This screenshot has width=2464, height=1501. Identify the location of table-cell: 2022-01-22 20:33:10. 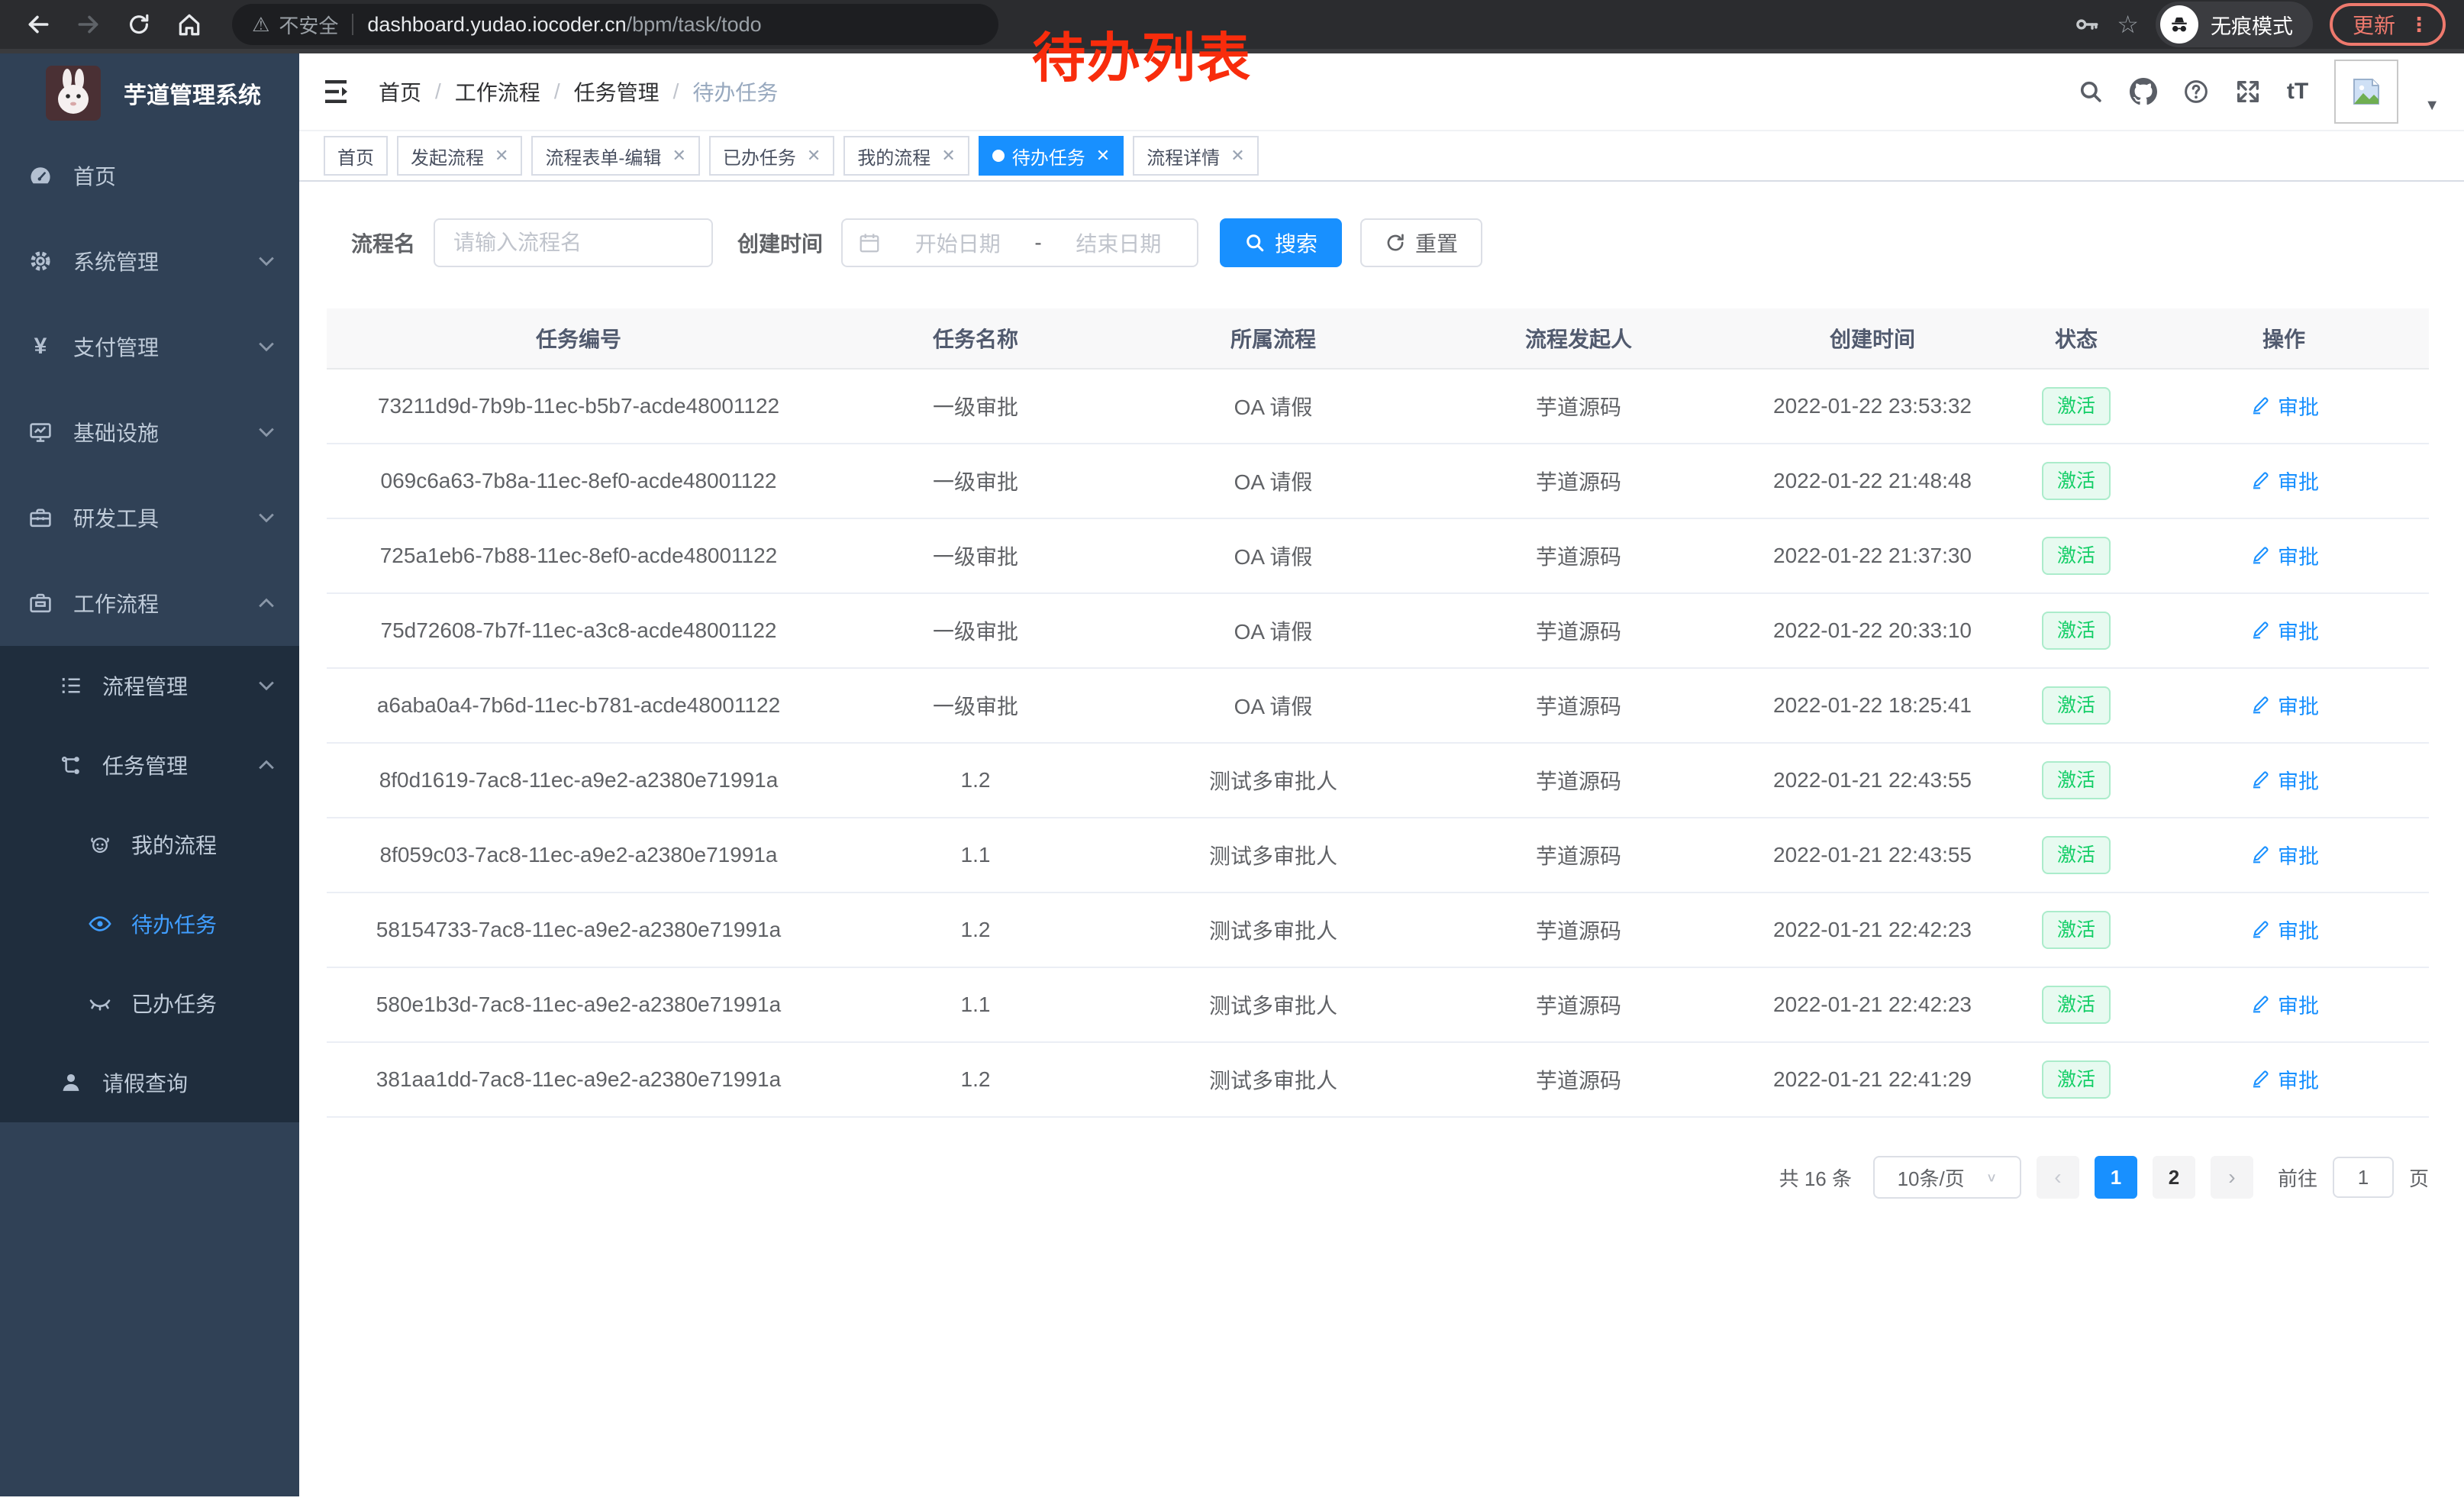
(1873, 630).